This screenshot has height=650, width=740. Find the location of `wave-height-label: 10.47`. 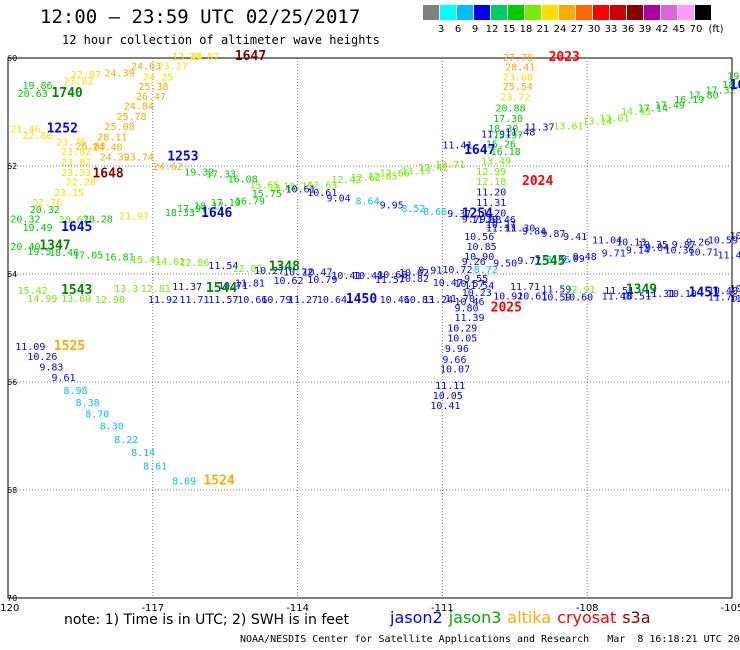

wave-height-label: 10.47 is located at coordinates (317, 272).